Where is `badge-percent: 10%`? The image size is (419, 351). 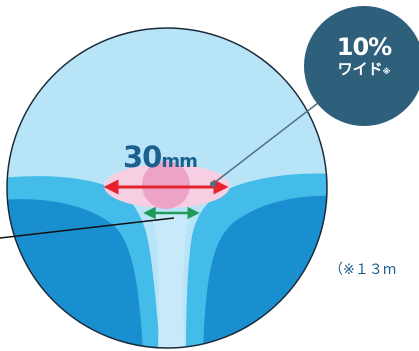
badge-percent: 10% is located at coordinates (364, 47).